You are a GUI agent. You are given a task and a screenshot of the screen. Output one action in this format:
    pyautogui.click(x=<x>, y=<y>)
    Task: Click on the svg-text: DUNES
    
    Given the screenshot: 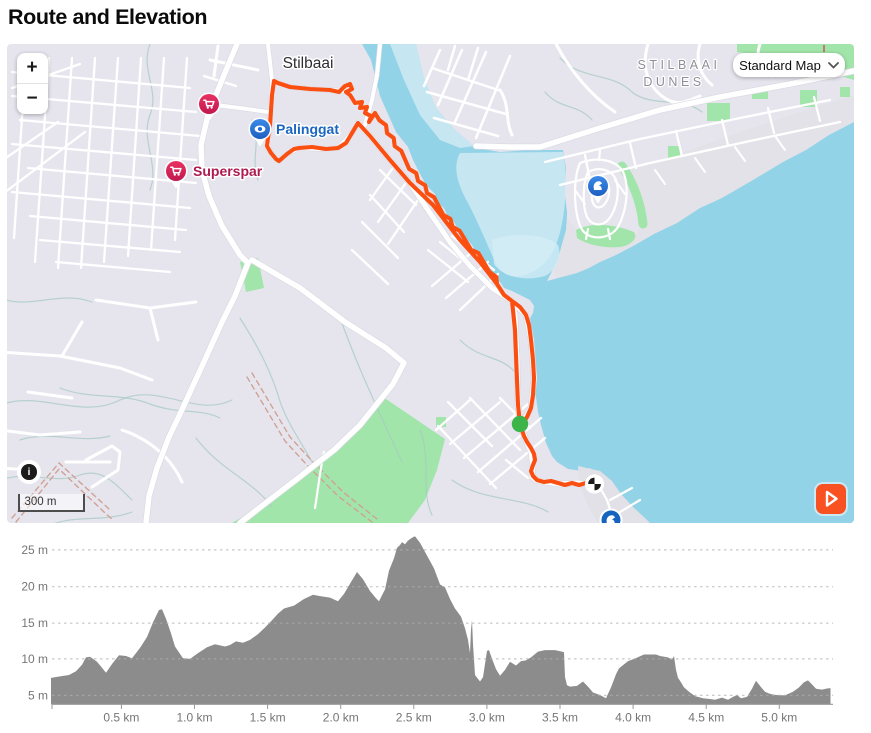 What is the action you would take?
    pyautogui.click(x=673, y=82)
    